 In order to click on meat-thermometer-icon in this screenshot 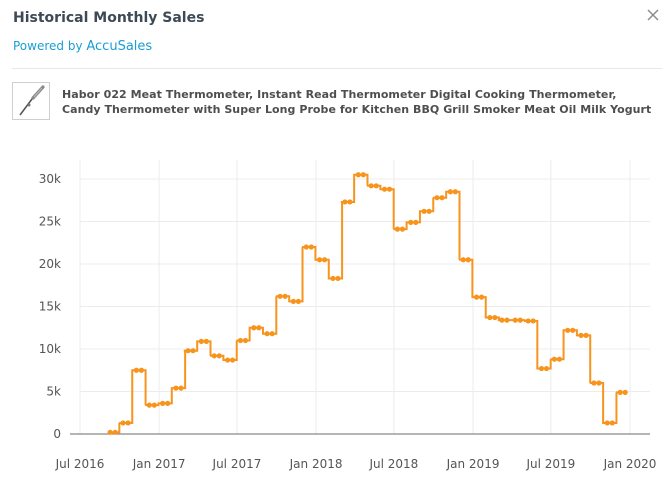, I will do `click(32, 100)`.